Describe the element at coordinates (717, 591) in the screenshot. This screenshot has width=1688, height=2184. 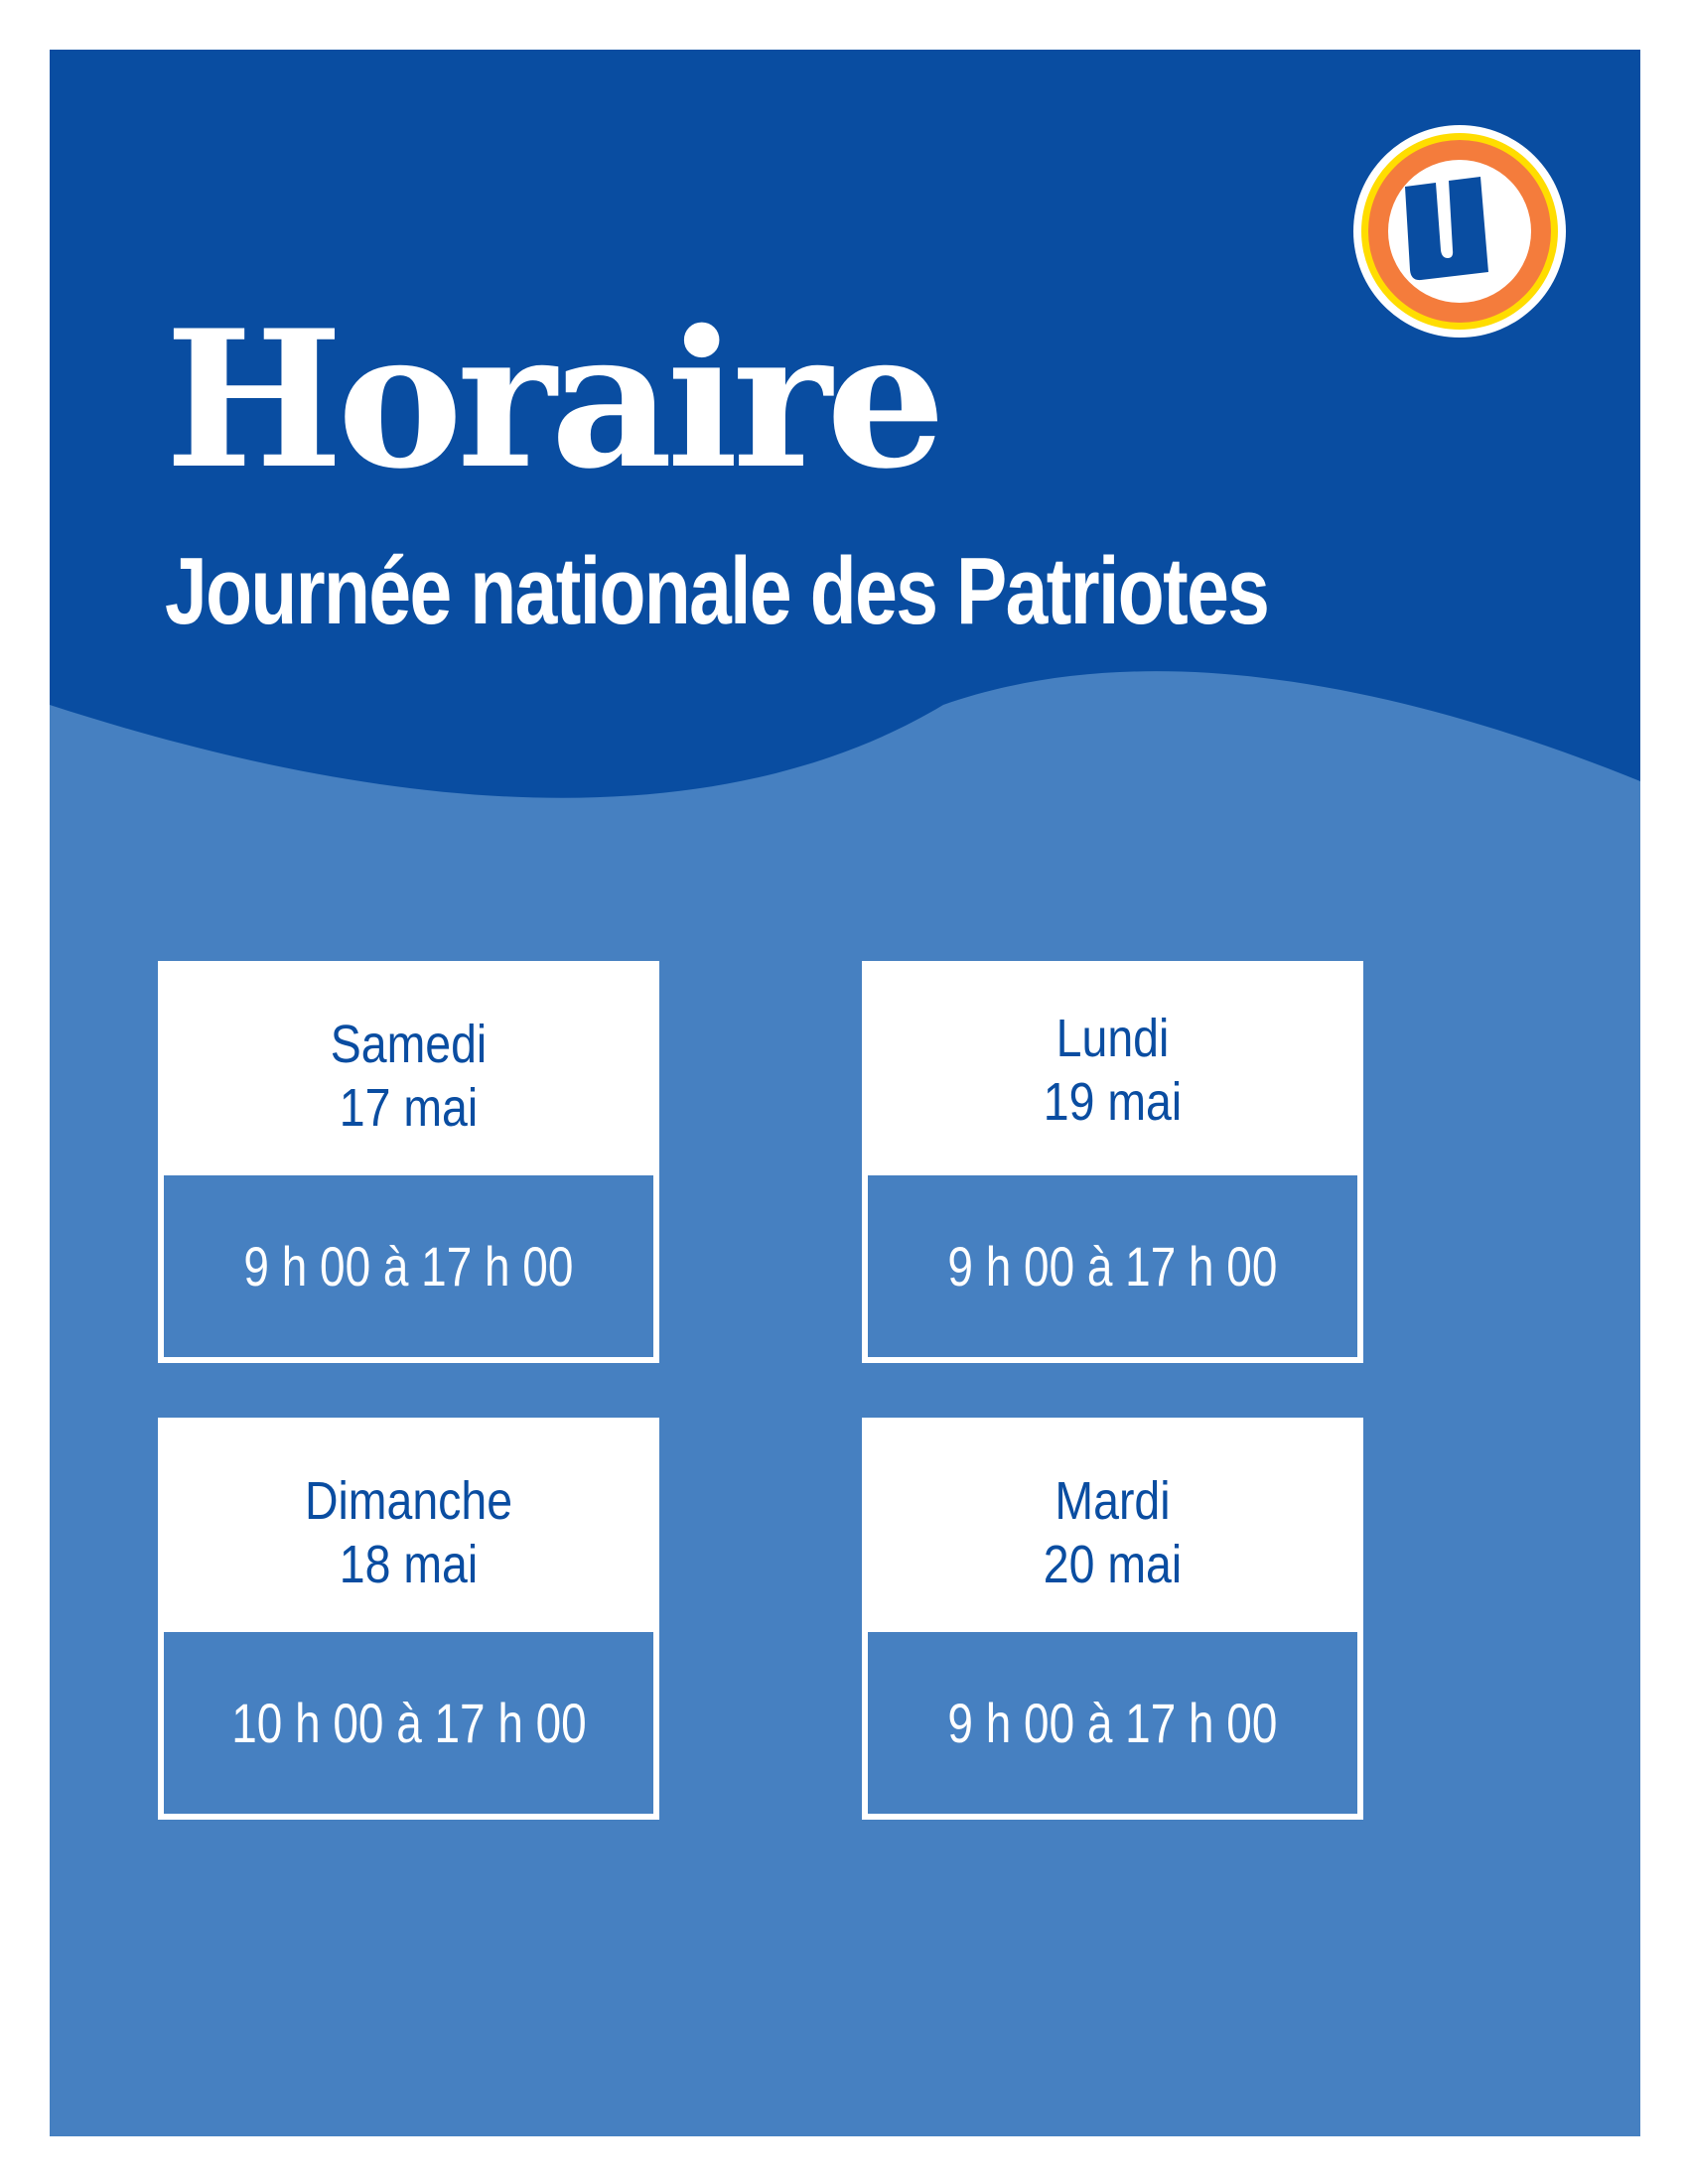
I see `page-subtitle: Journée nationale des Patriotes` at that location.